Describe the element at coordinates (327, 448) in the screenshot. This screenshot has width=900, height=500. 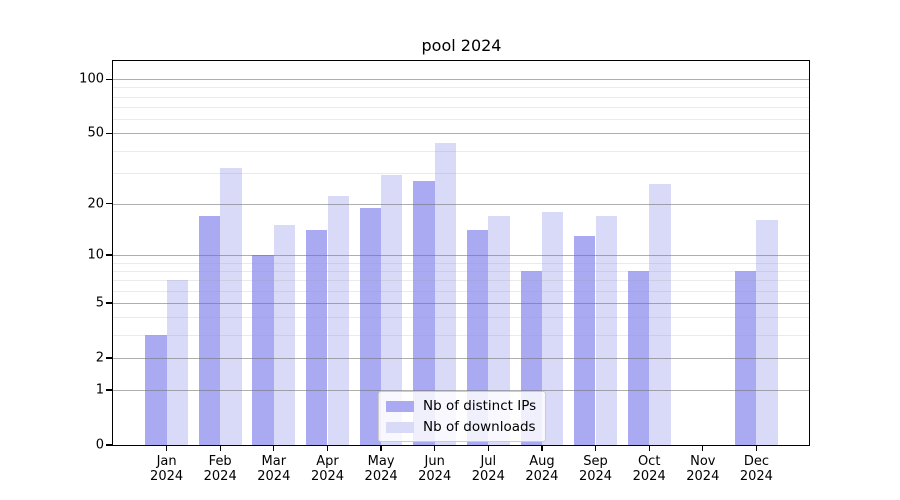
I see `x-tick-mark-apr` at that location.